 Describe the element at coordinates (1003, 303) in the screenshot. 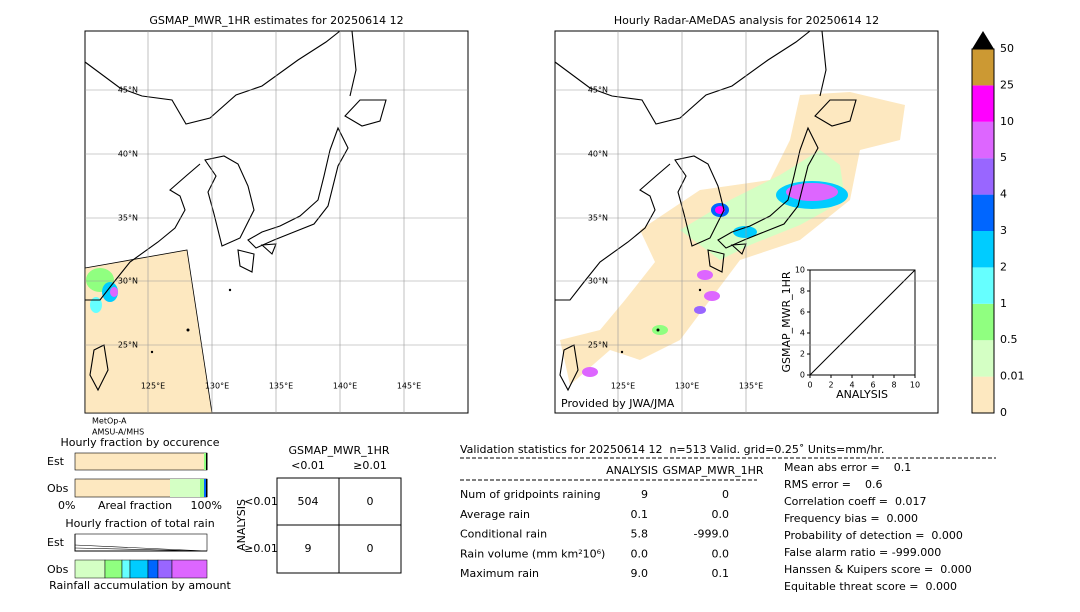

I see `colorbar-label: 1` at that location.